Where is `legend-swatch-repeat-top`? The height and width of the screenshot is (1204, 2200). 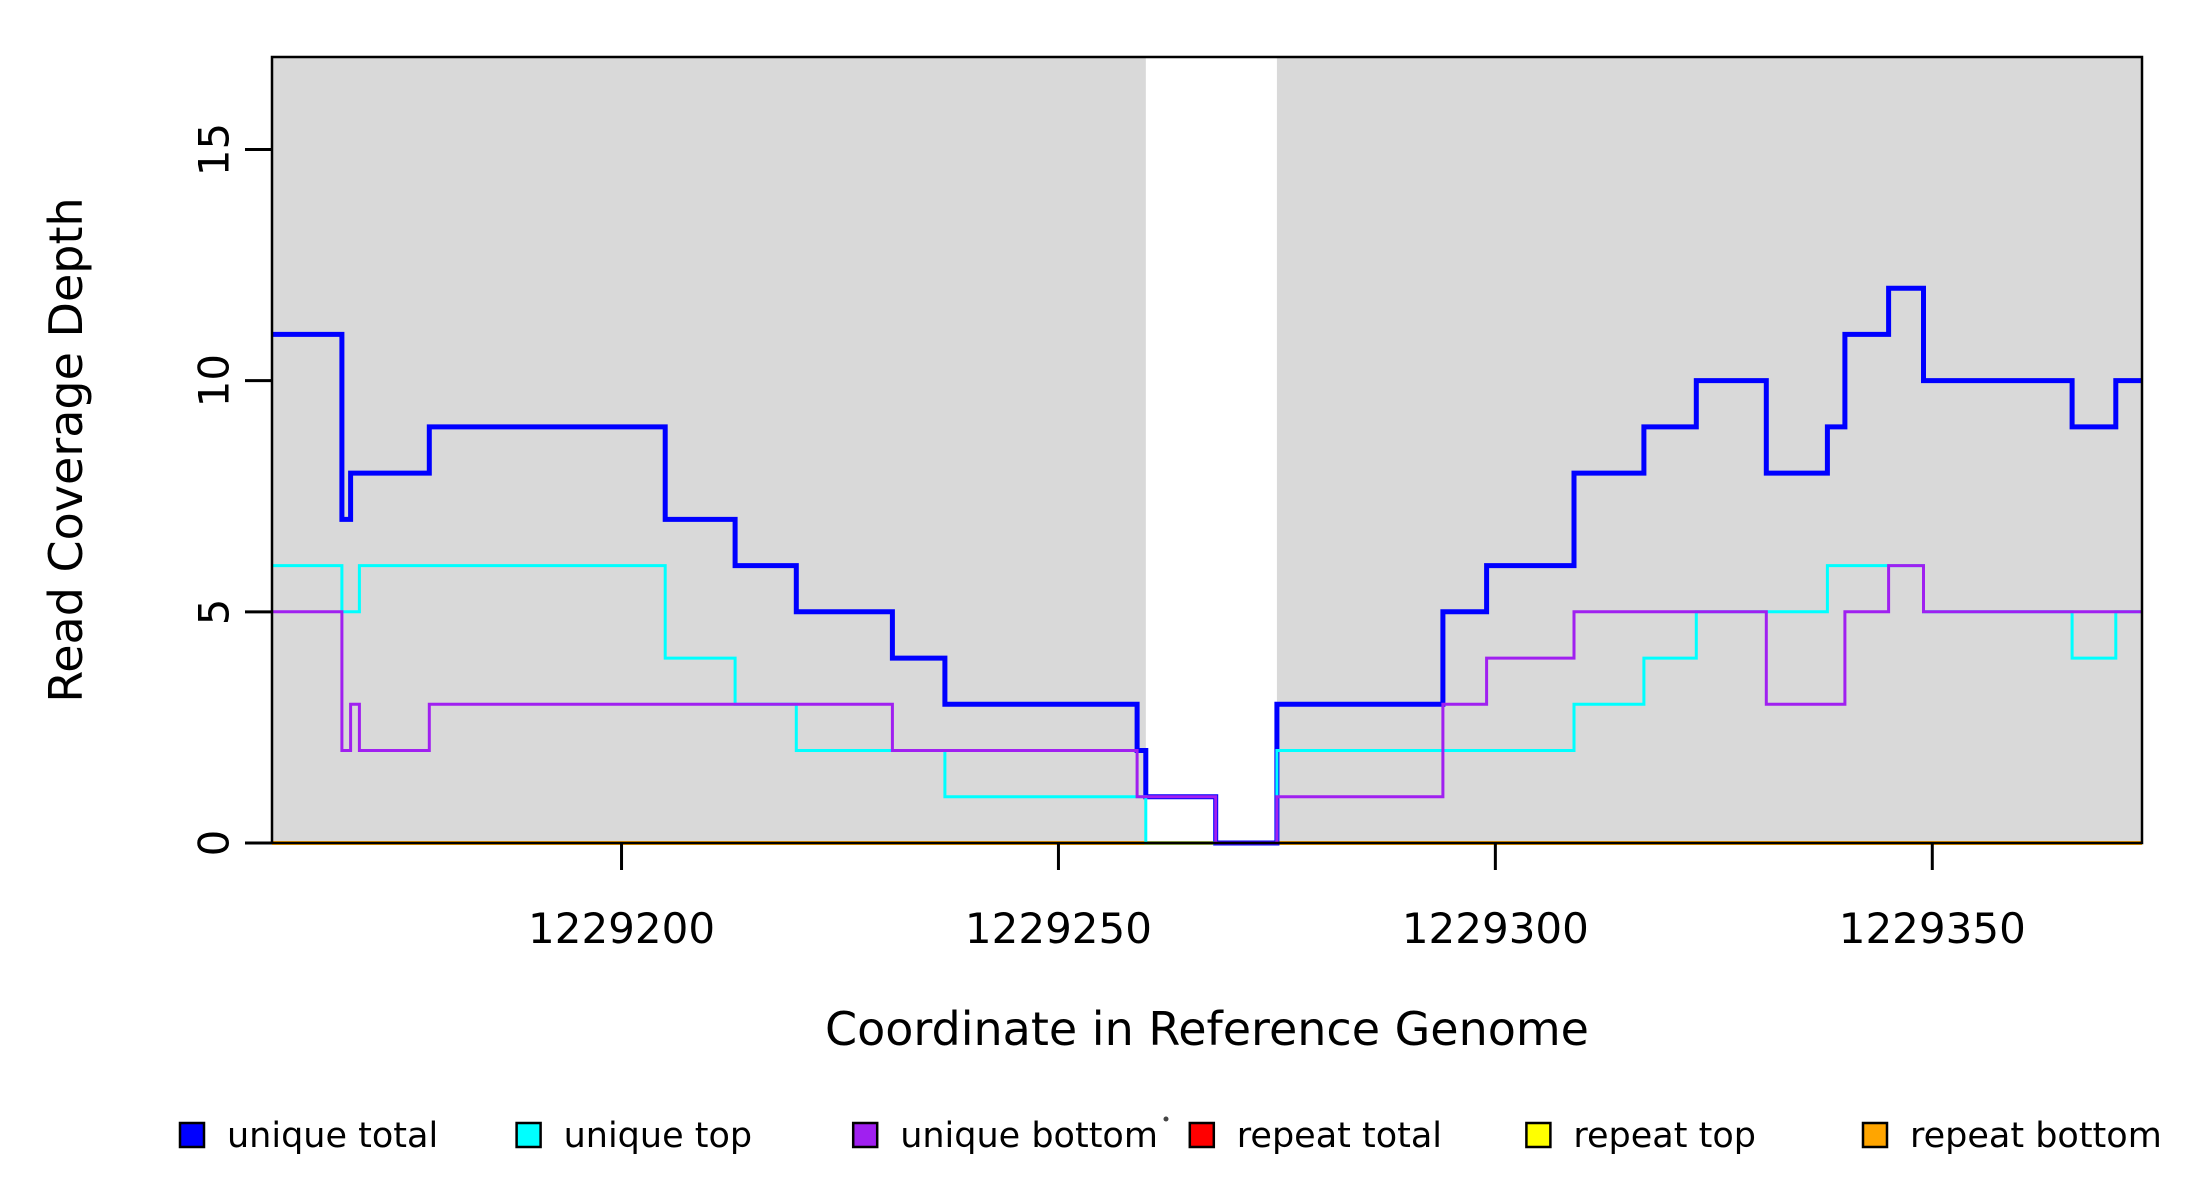 legend-swatch-repeat-top is located at coordinates (1538, 1135).